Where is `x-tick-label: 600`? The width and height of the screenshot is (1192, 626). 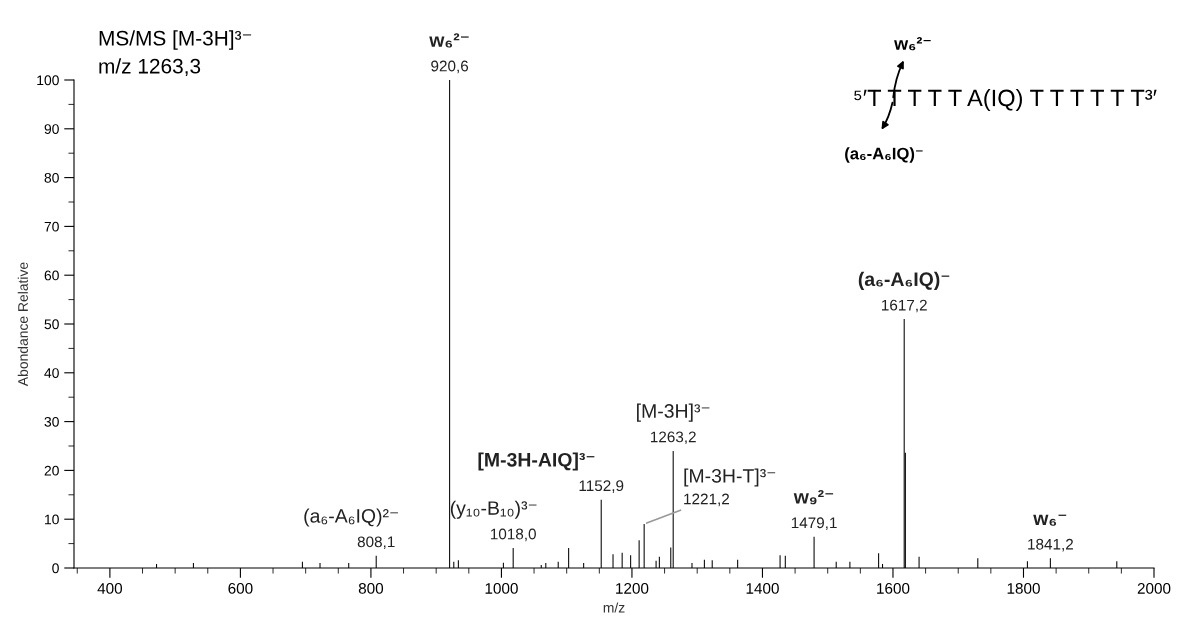
x-tick-label: 600 is located at coordinates (240, 588).